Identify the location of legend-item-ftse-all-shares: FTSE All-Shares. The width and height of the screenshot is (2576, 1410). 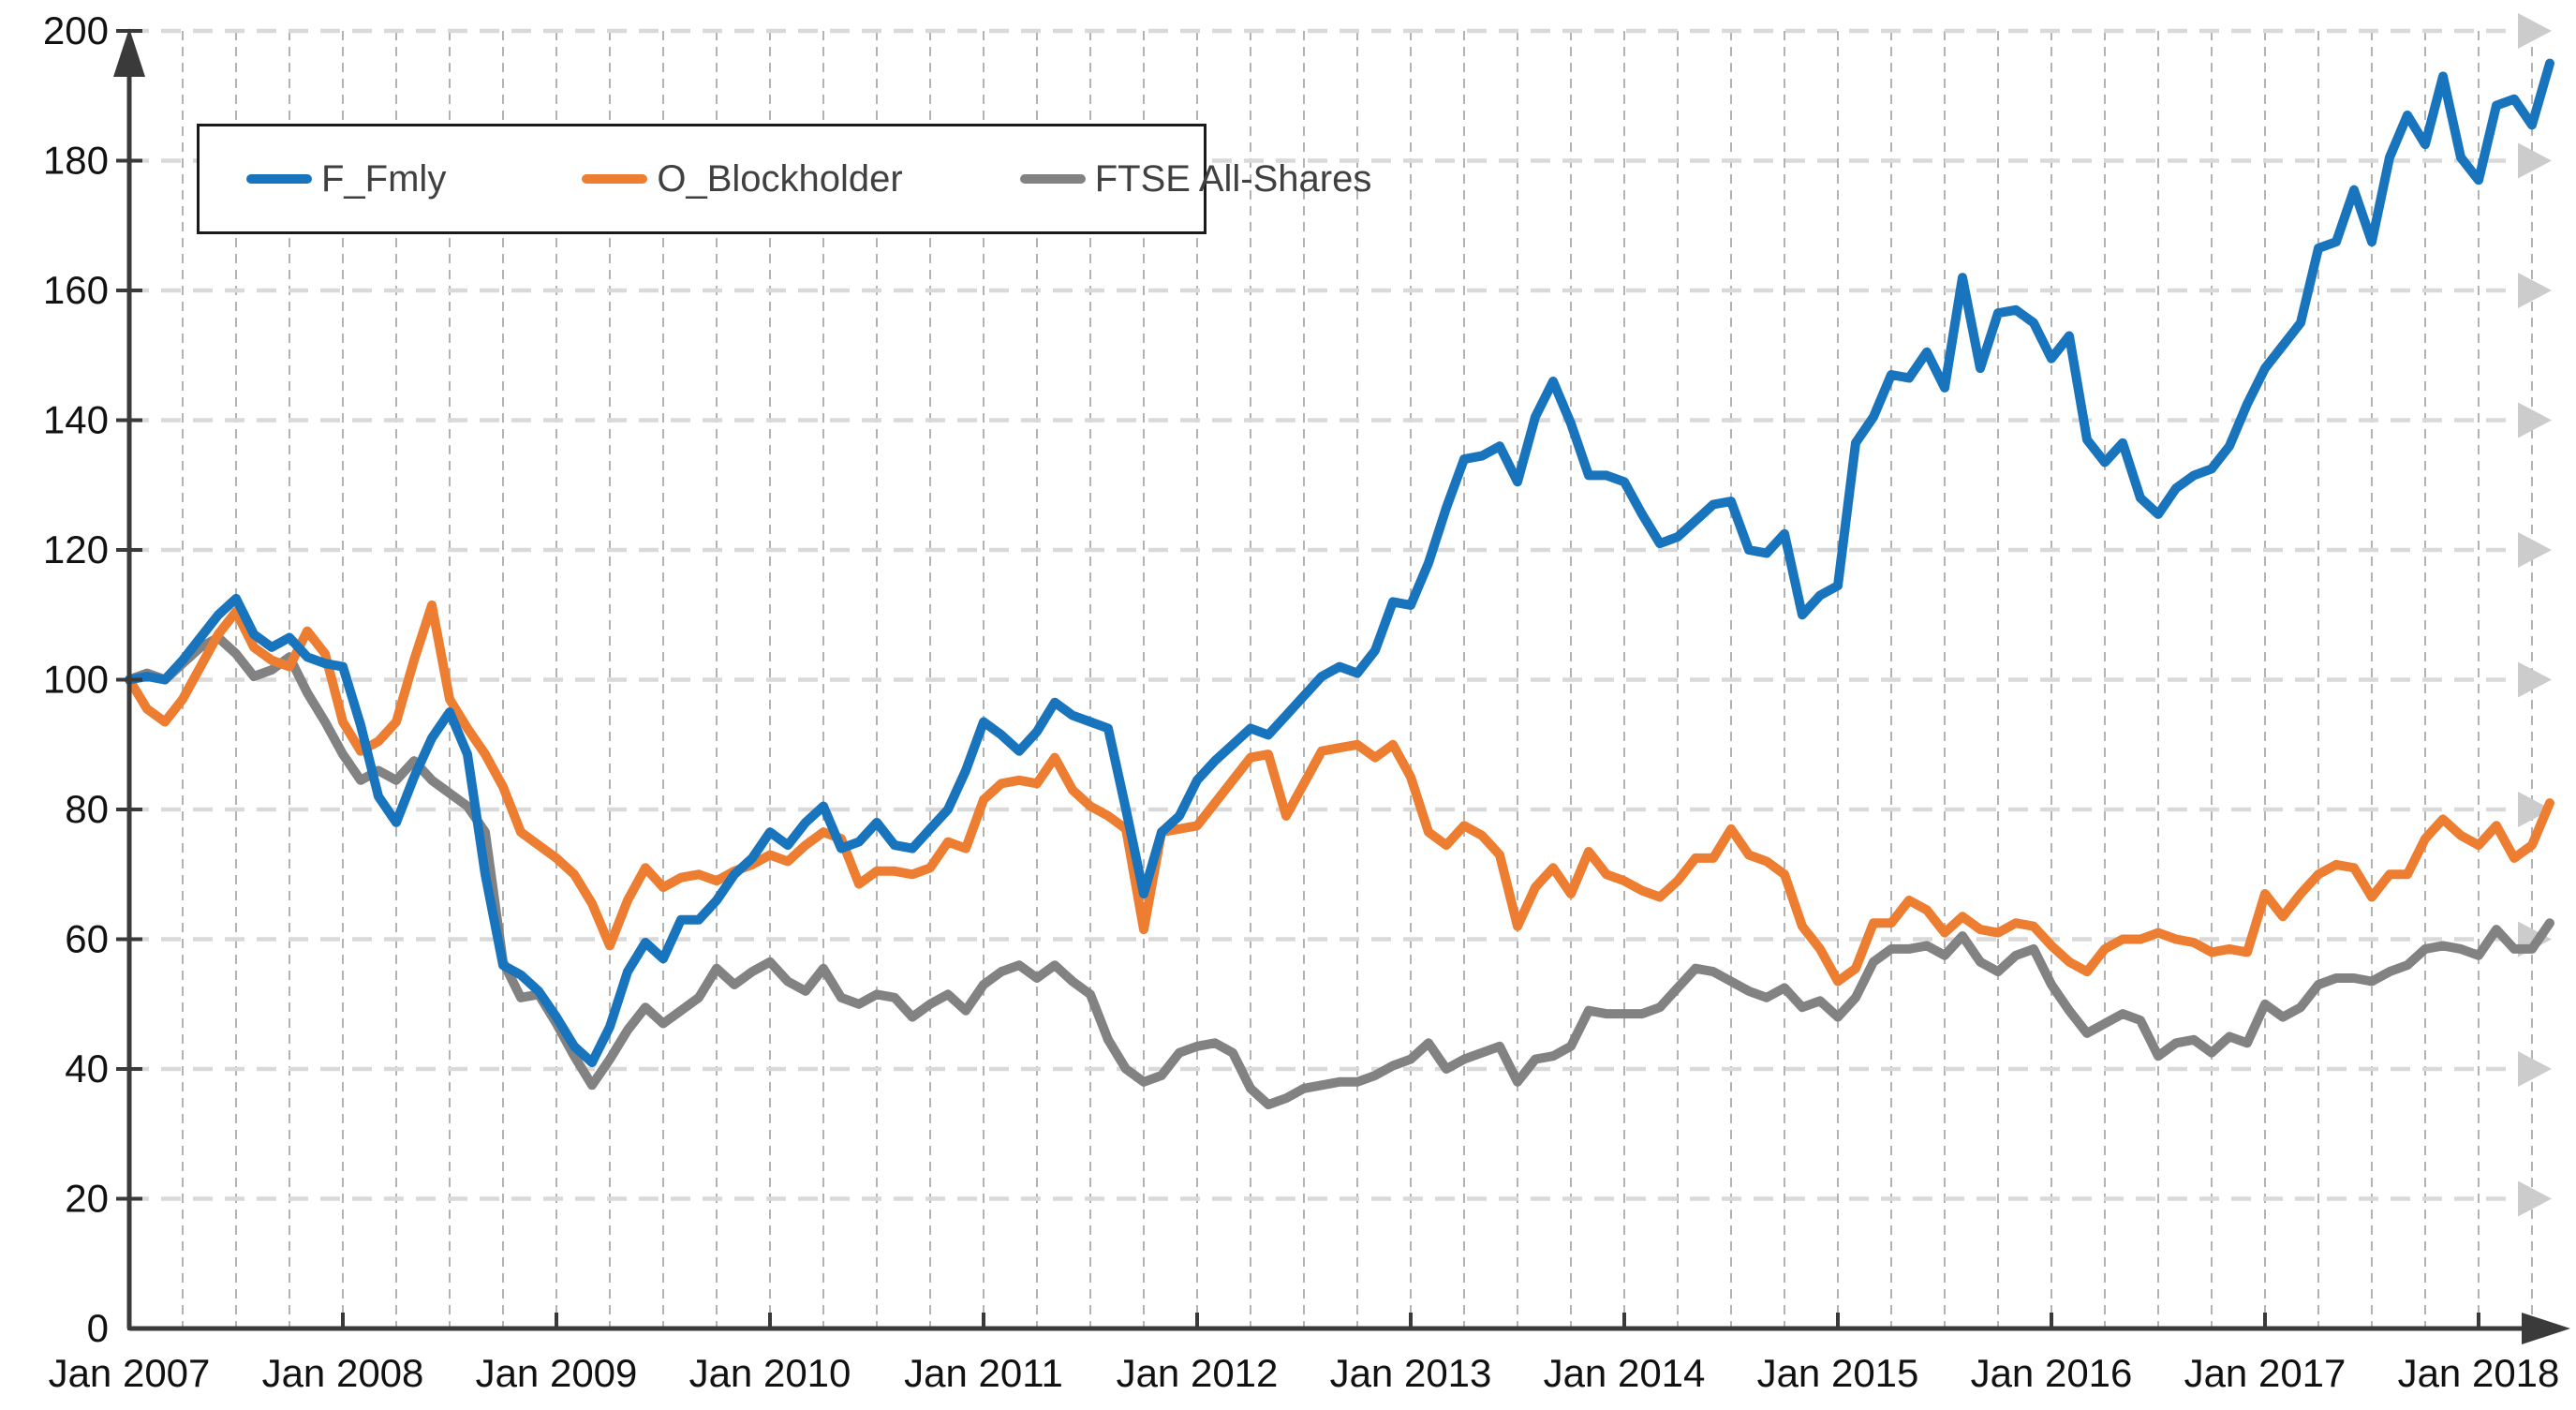
(1195, 178).